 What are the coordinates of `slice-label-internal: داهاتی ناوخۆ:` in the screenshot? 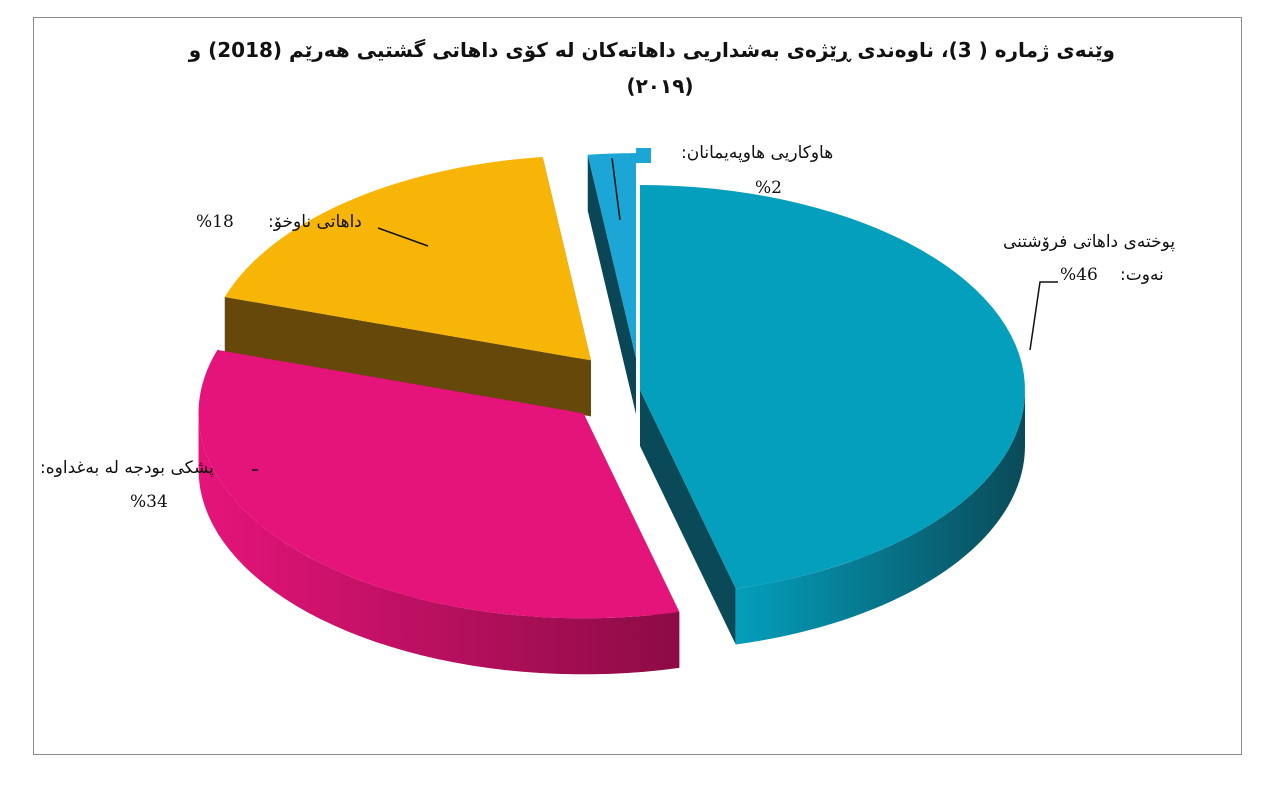 It's located at (315, 222).